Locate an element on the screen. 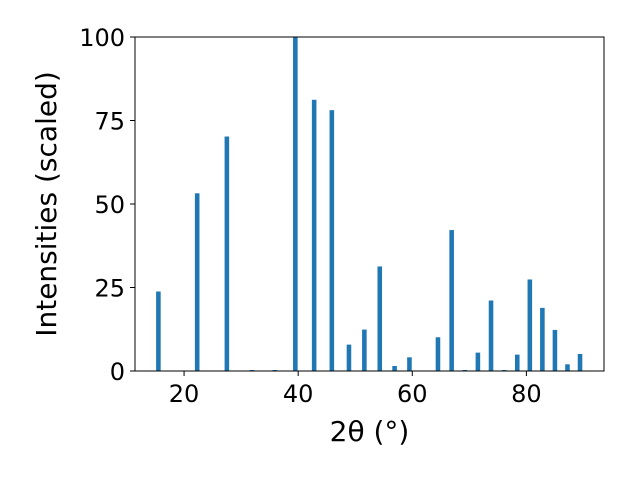 Image resolution: width=640 pixels, height=480 pixels. x-axis-title: 2θ (°) is located at coordinates (370, 431).